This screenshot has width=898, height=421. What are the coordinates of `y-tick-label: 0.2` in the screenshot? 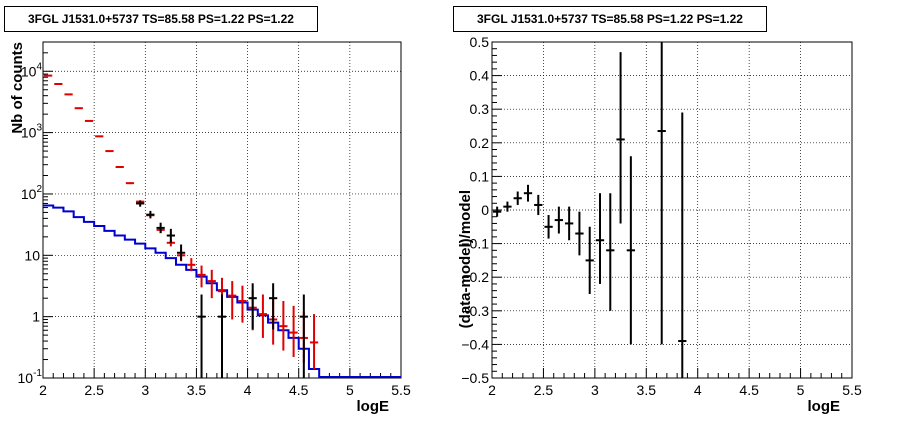 It's located at (480, 143).